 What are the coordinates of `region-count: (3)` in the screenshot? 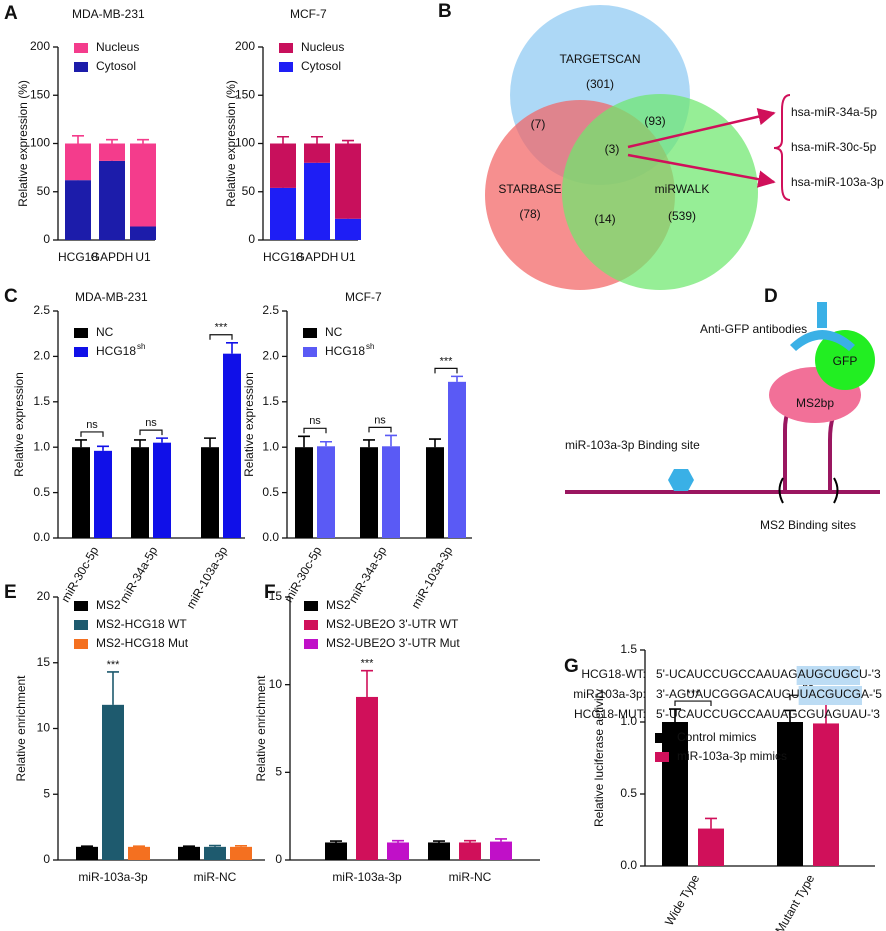 It's located at (612, 149).